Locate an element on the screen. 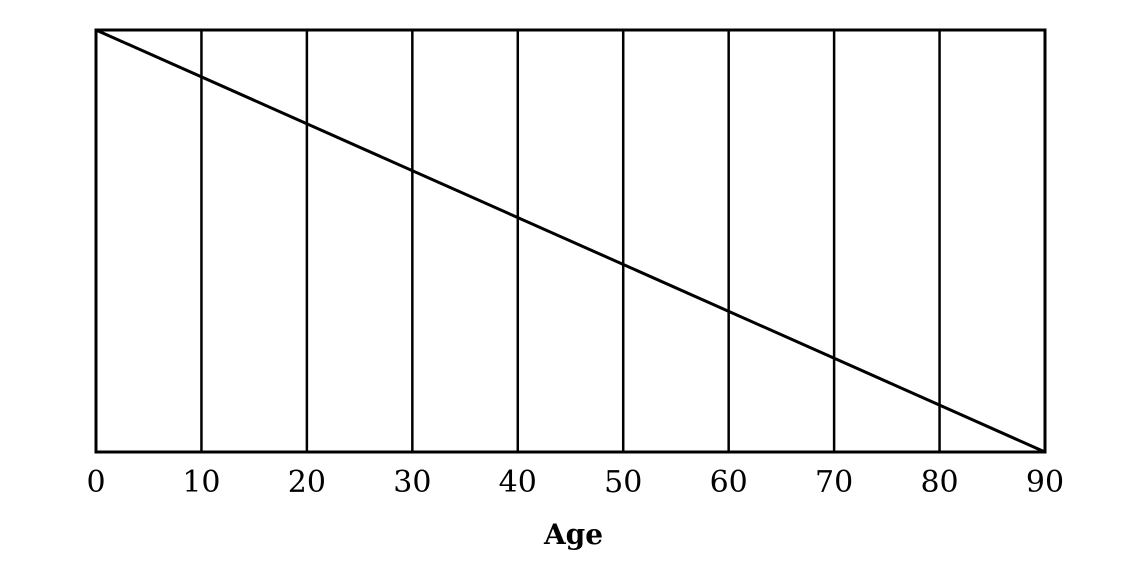 This screenshot has height=564, width=1125. x-tick-label-40: 40 is located at coordinates (518, 482).